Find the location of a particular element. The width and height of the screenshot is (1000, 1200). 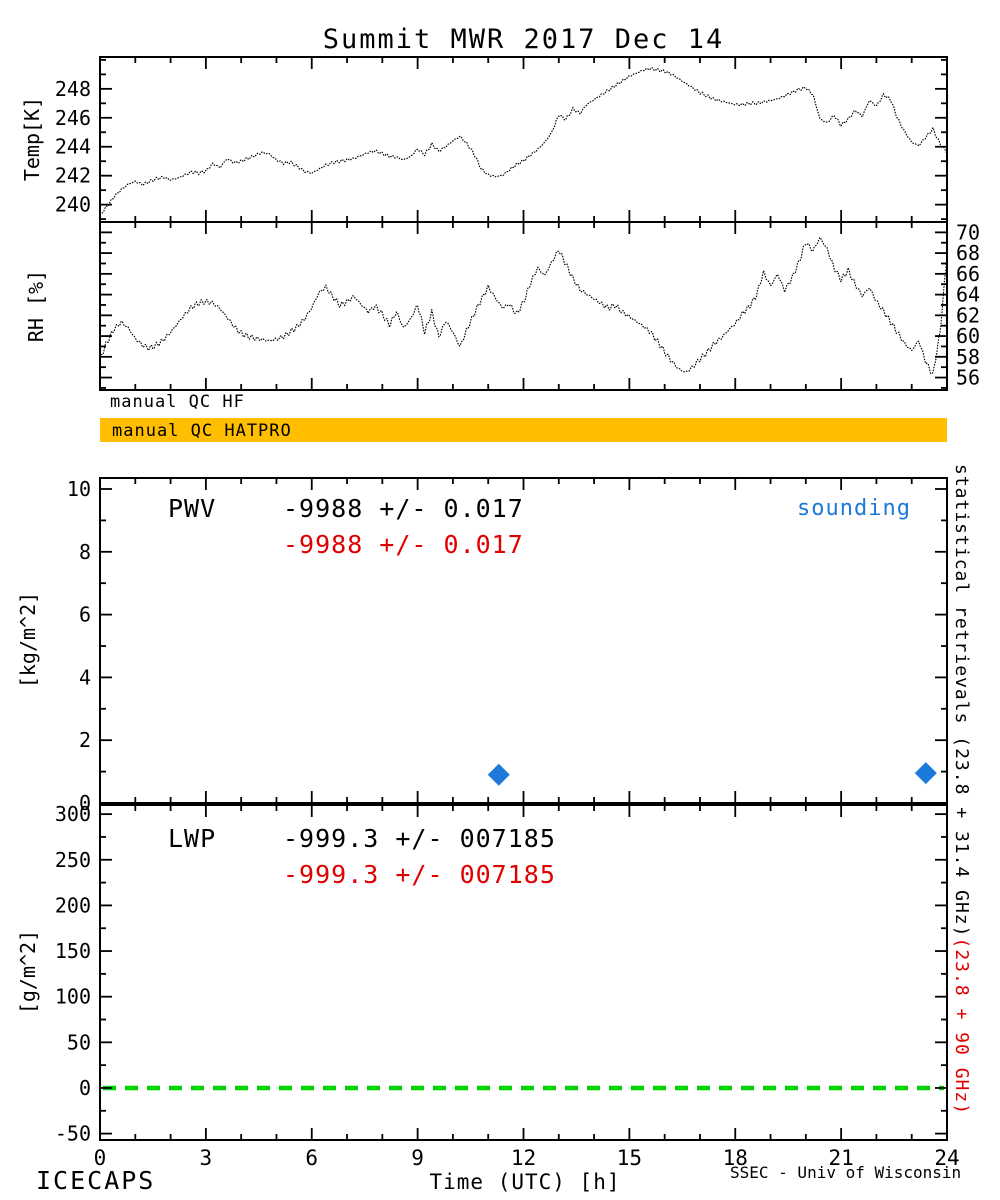

temp-ytick-label: 244 is located at coordinates (73, 147).